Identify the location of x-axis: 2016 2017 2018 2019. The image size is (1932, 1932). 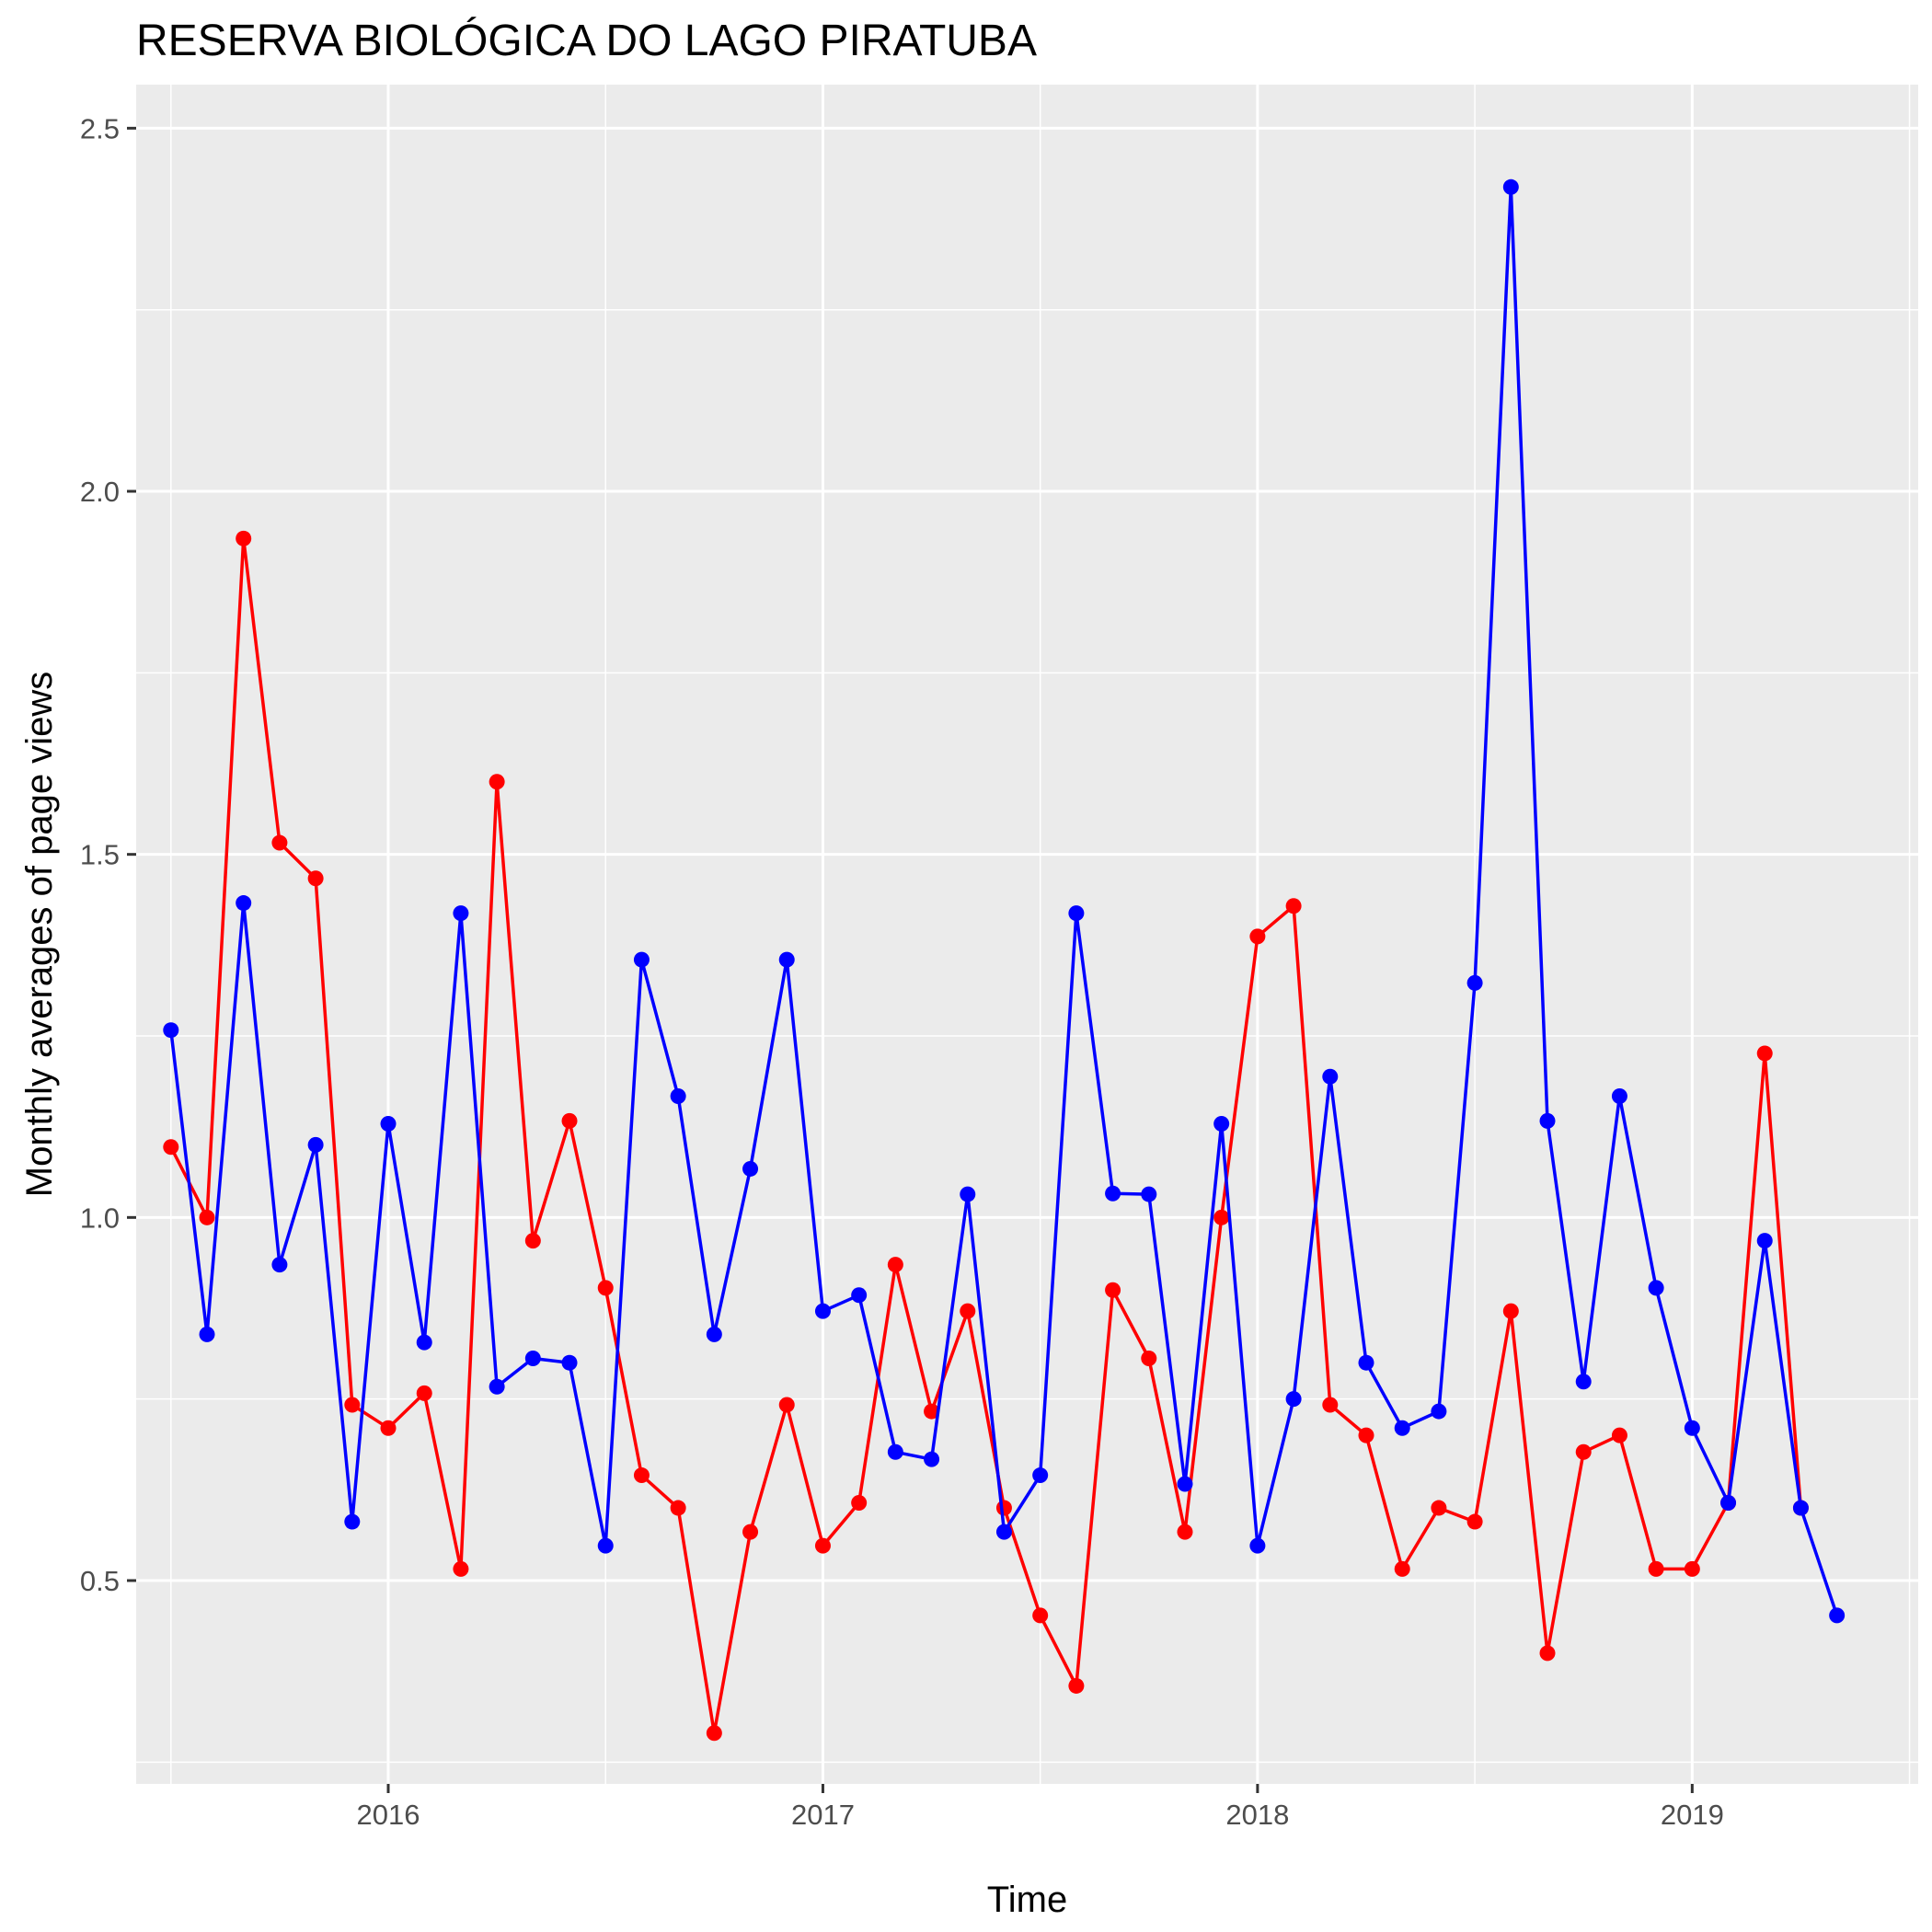
(1040, 1807).